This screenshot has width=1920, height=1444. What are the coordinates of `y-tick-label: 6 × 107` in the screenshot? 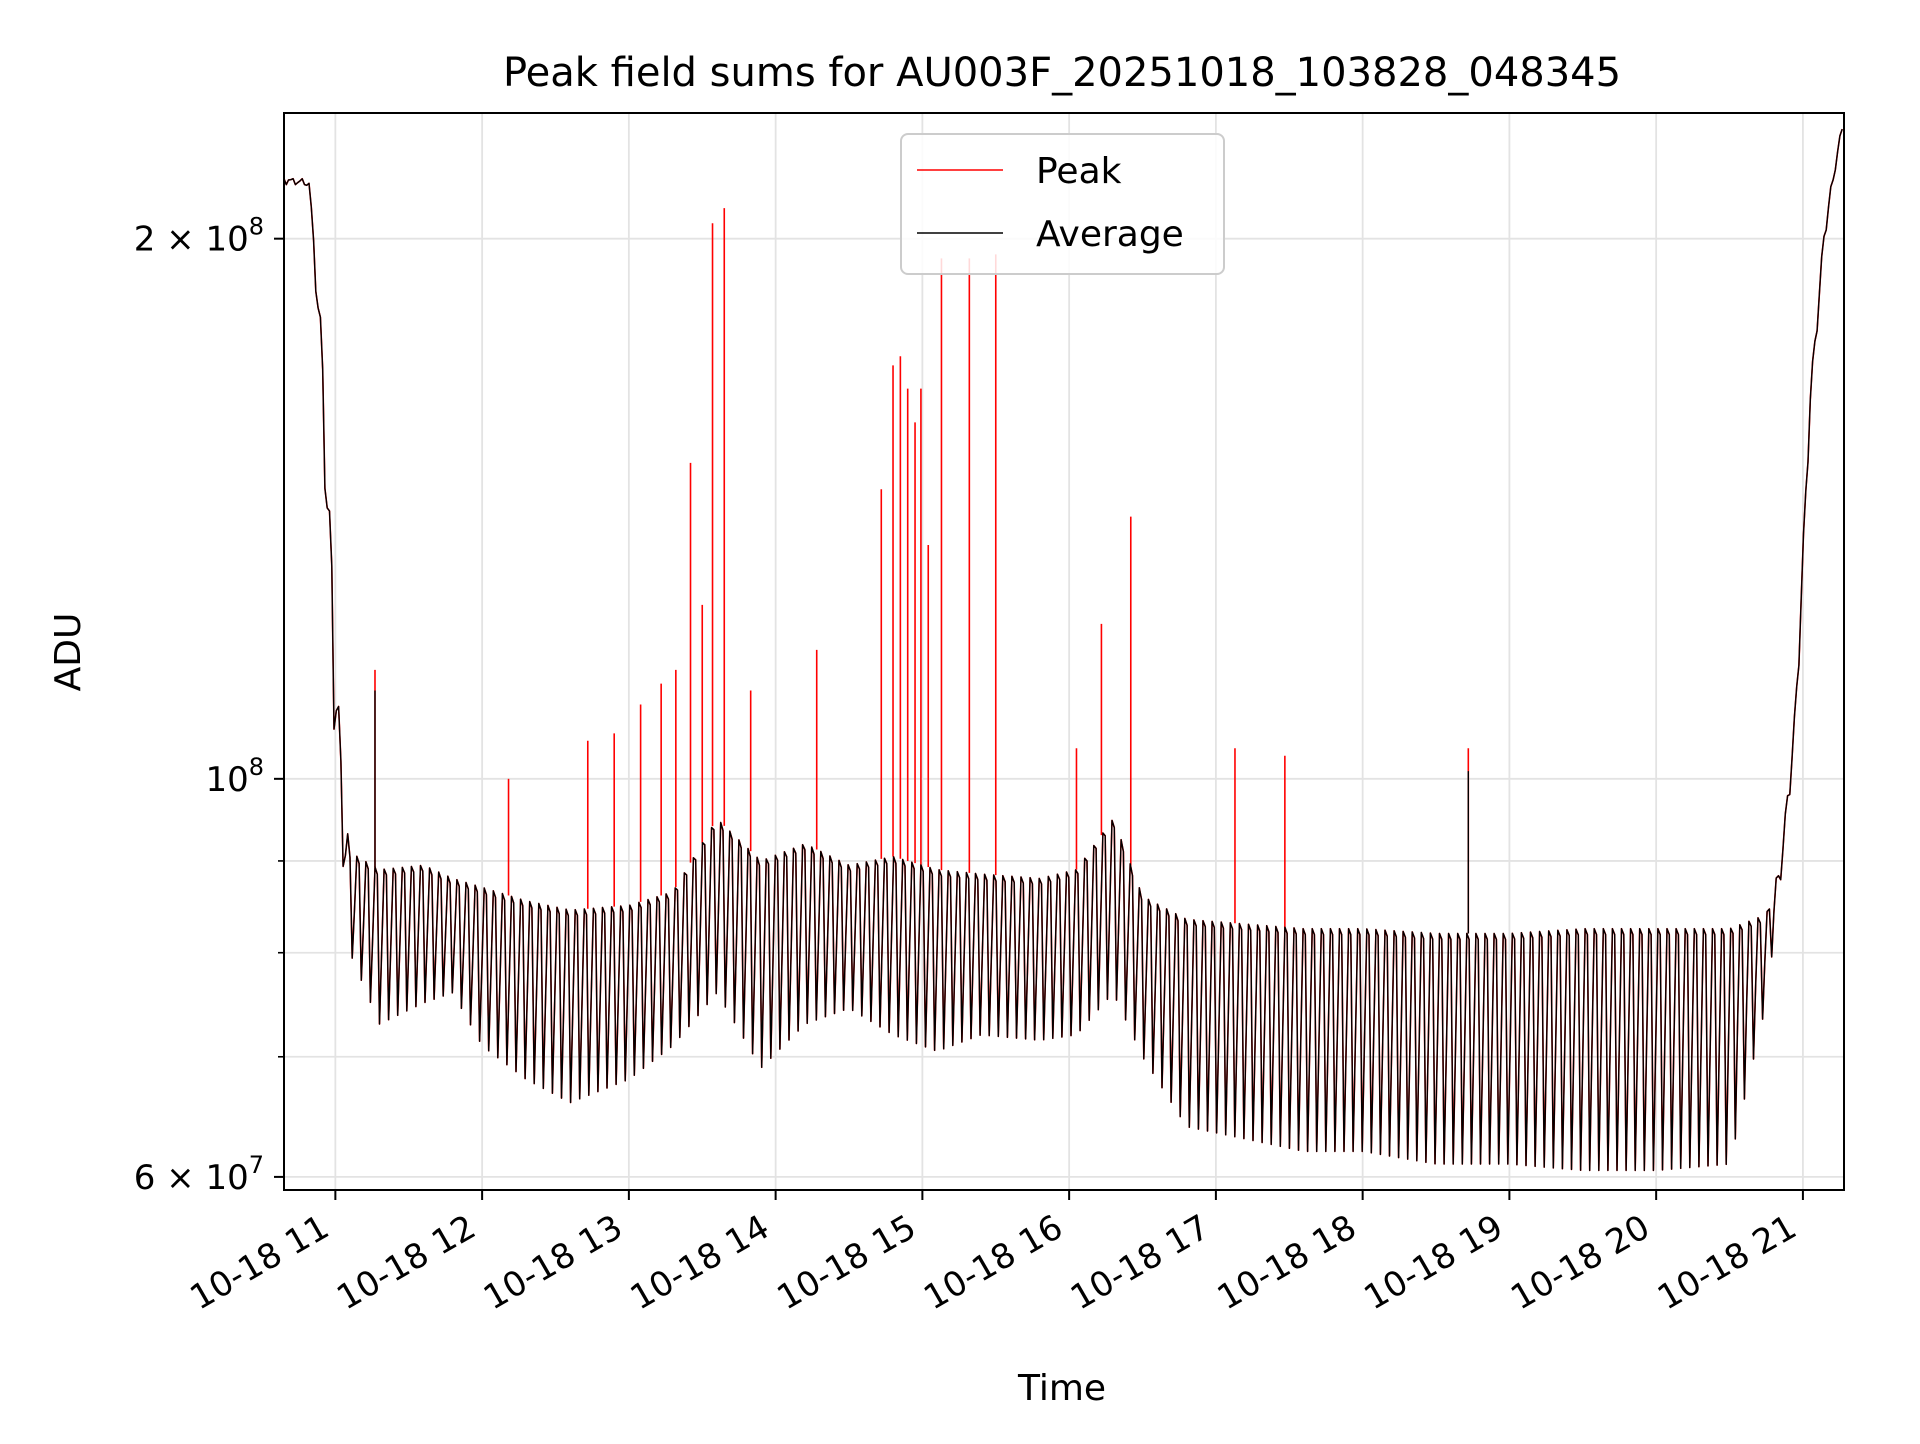 It's located at (199, 1174).